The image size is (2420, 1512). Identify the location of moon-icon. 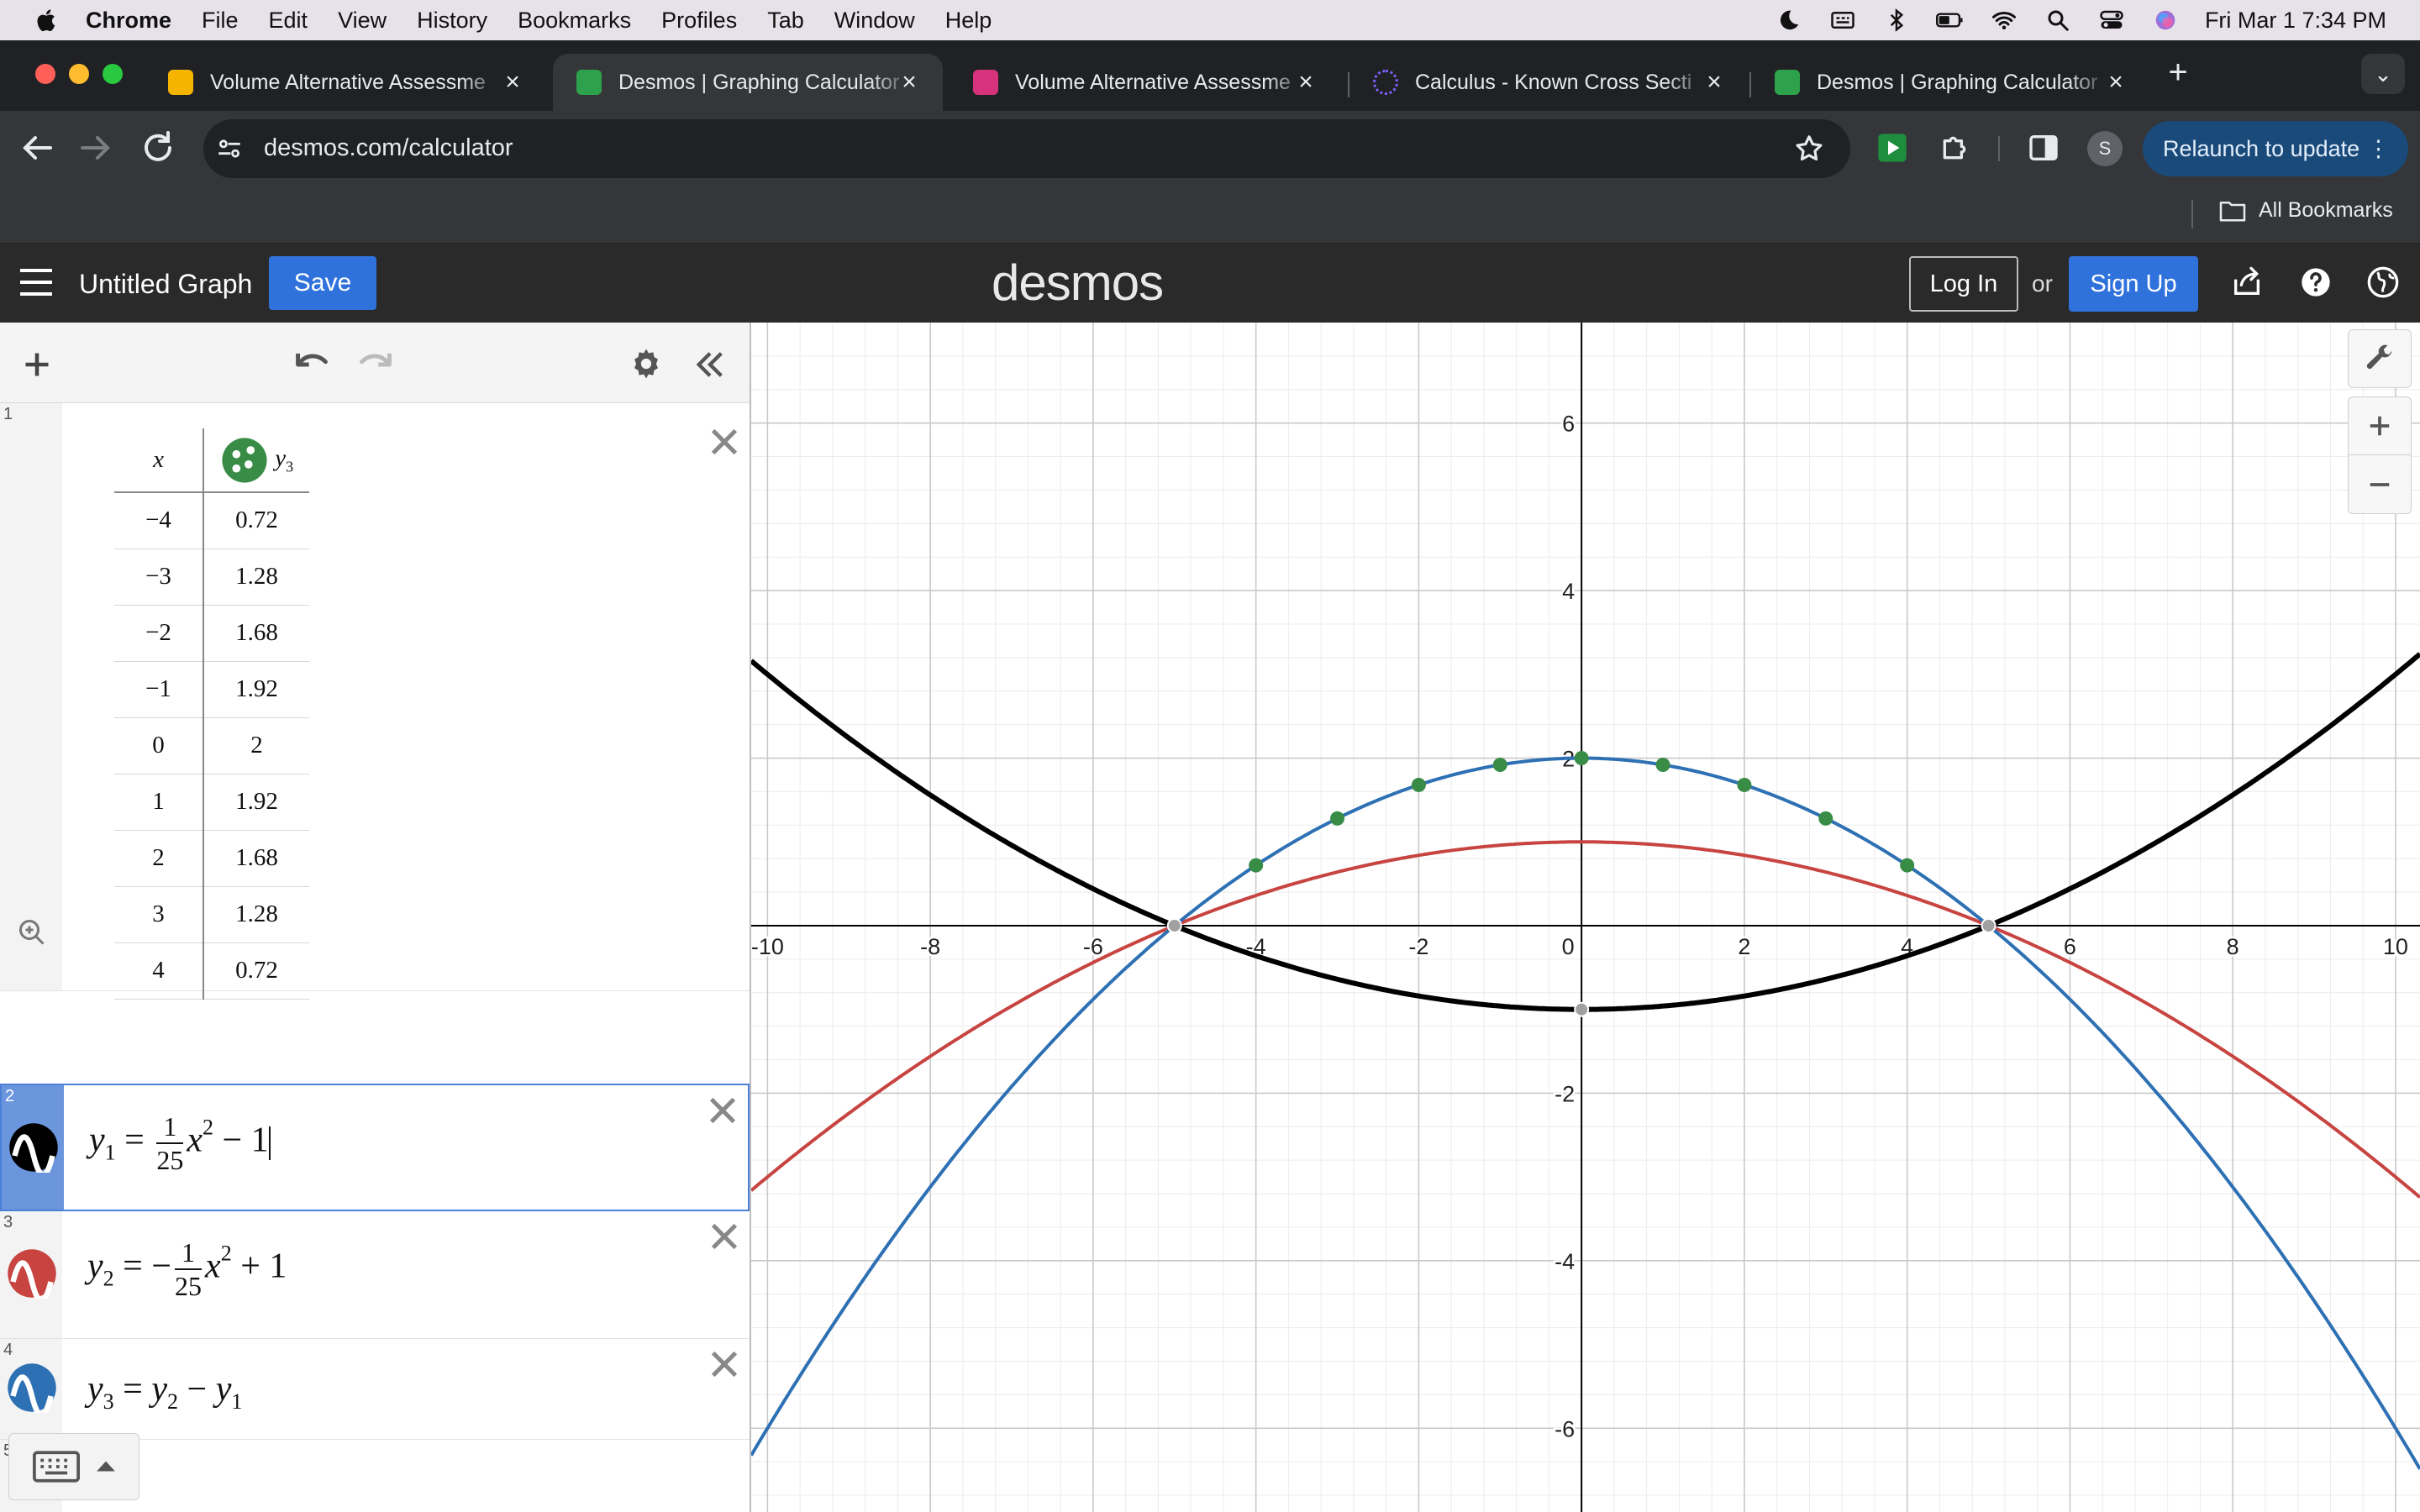
(1789, 20).